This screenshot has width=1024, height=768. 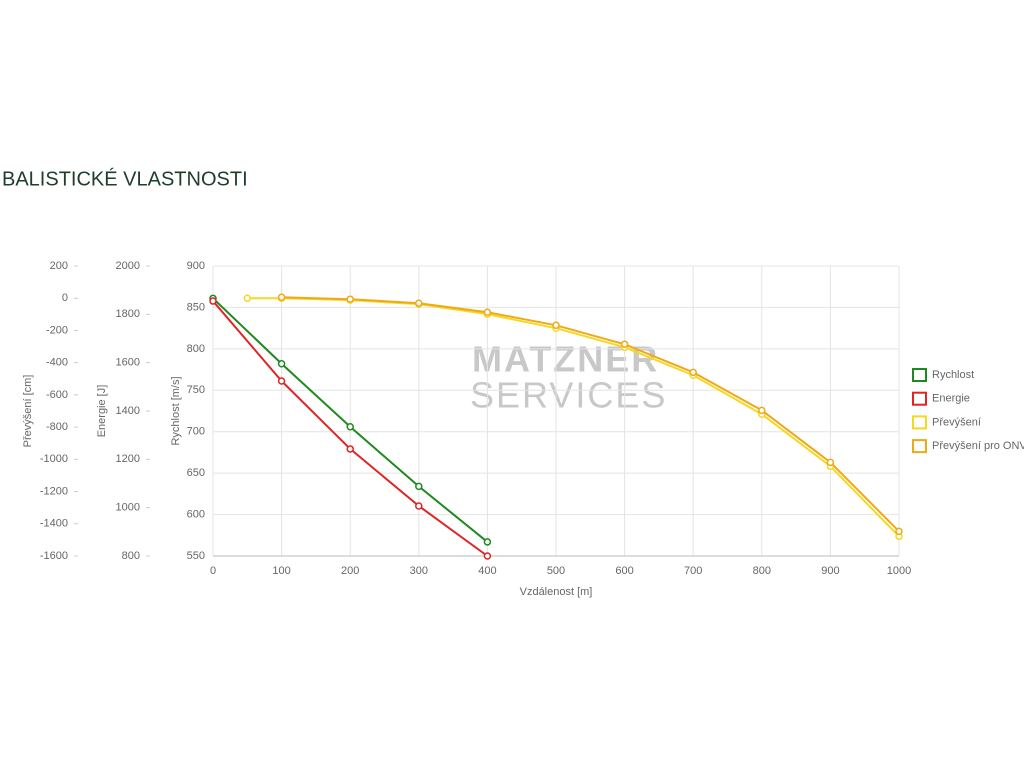 I want to click on y-tick-label: 650, so click(x=196, y=473).